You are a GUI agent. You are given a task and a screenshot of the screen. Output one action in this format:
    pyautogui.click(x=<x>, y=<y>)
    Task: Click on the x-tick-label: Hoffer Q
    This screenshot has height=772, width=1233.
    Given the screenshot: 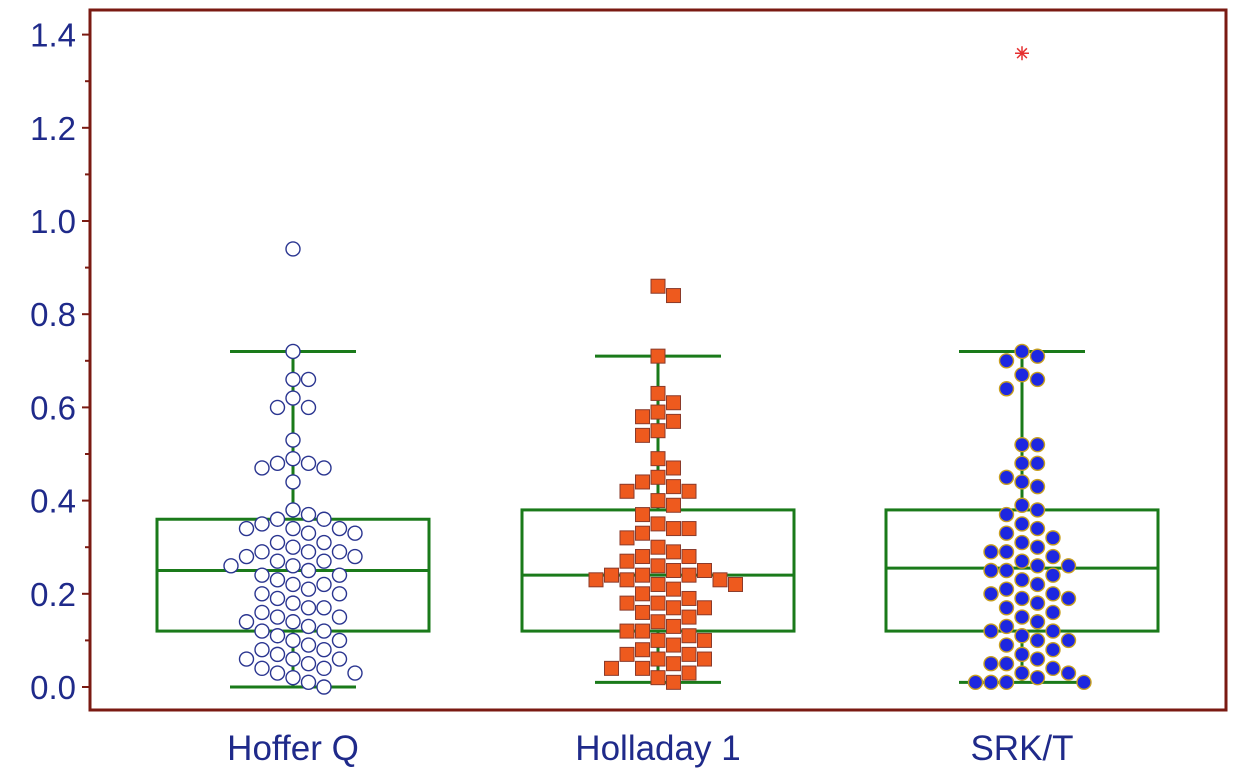 What is the action you would take?
    pyautogui.click(x=293, y=748)
    